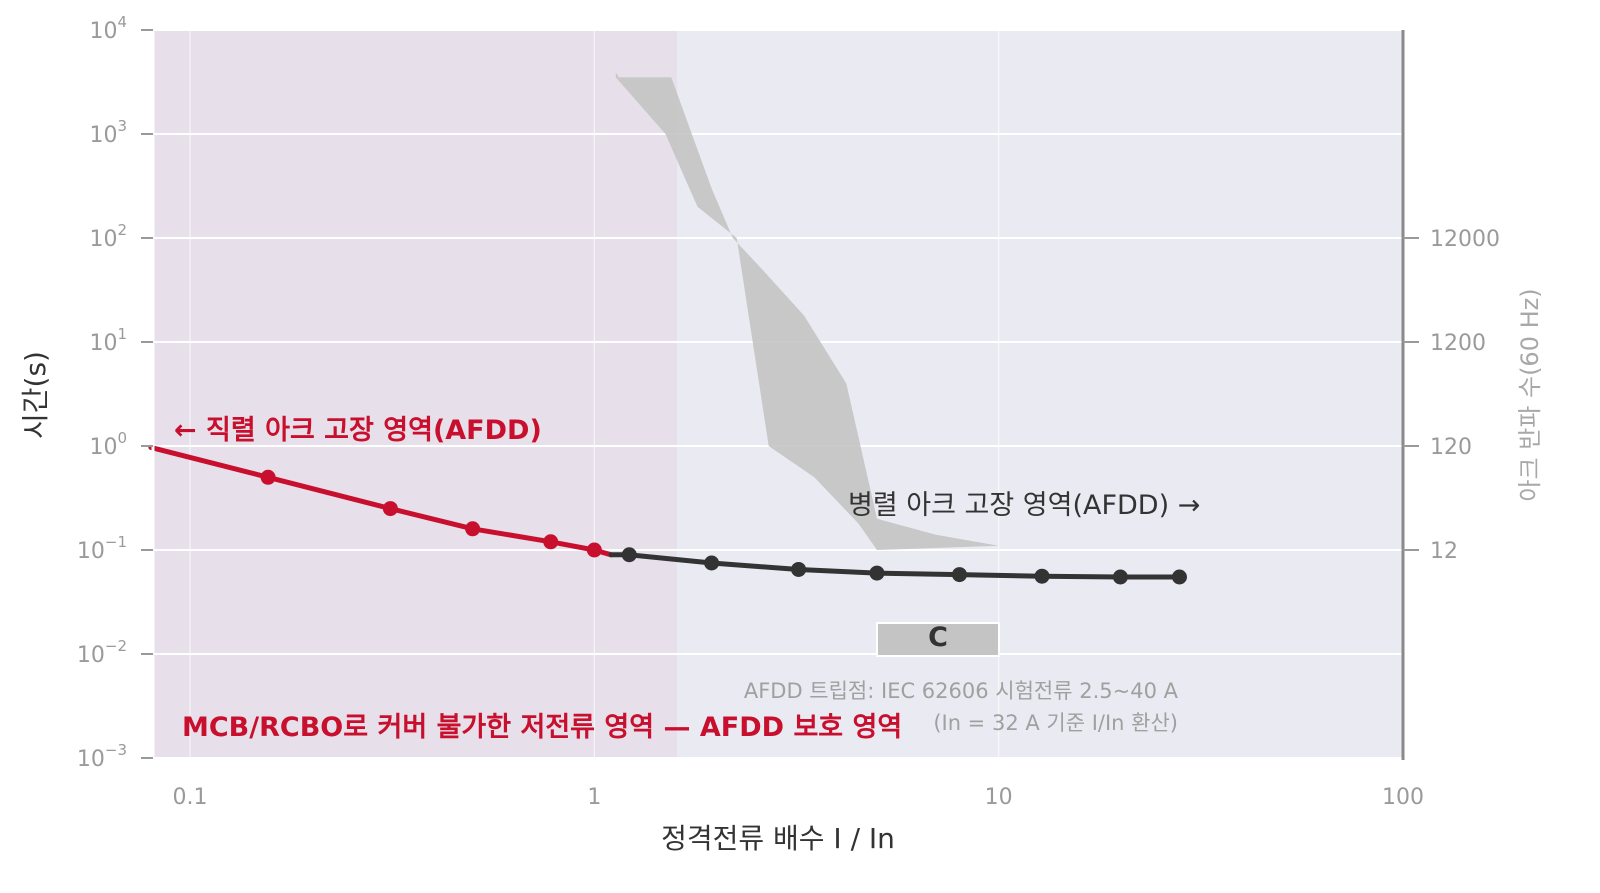 Image resolution: width=1600 pixels, height=893 pixels. I want to click on series-arc-label: ← 직렬 아크 고장 영역(AFDD), so click(358, 430).